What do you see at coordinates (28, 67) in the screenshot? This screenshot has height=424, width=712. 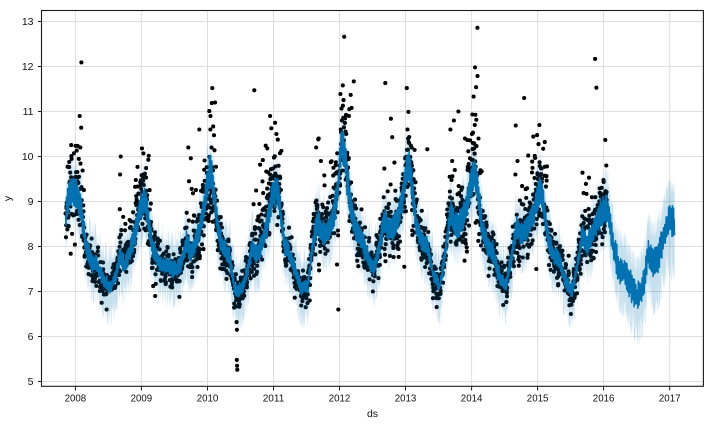 I see `svg-text: 12` at bounding box center [28, 67].